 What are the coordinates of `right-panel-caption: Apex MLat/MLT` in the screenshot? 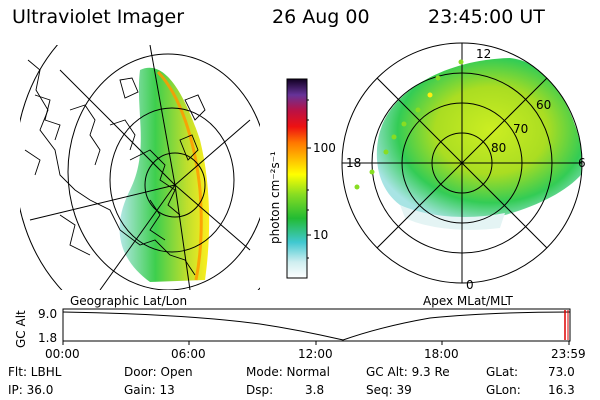 It's located at (468, 301).